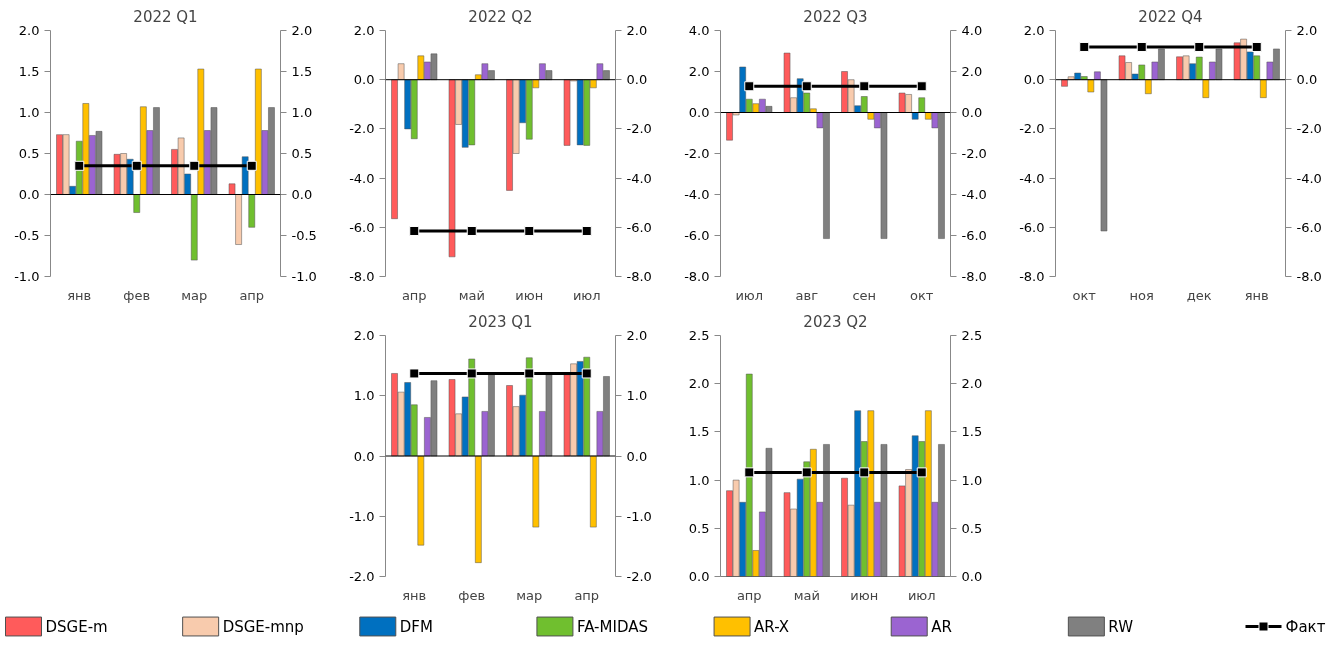 The image size is (1341, 662). Describe the element at coordinates (972, 335) in the screenshot. I see `y2-tick-label: 2.5` at that location.